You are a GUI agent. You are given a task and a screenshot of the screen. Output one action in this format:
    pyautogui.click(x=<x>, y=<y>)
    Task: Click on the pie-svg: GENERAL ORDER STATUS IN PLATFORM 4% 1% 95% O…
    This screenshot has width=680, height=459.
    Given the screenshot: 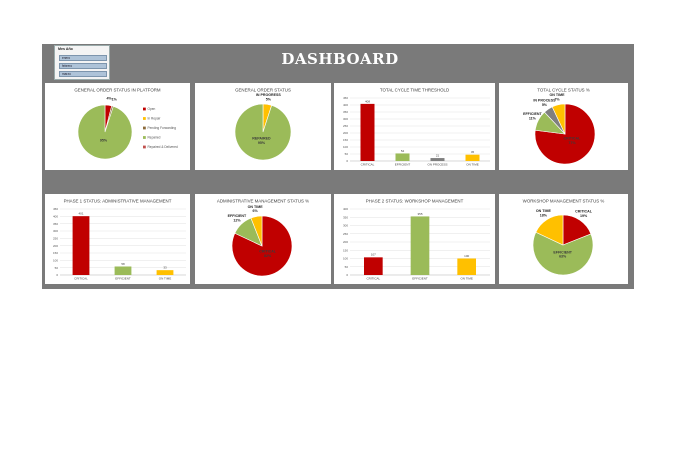 What is the action you would take?
    pyautogui.click(x=126, y=124)
    